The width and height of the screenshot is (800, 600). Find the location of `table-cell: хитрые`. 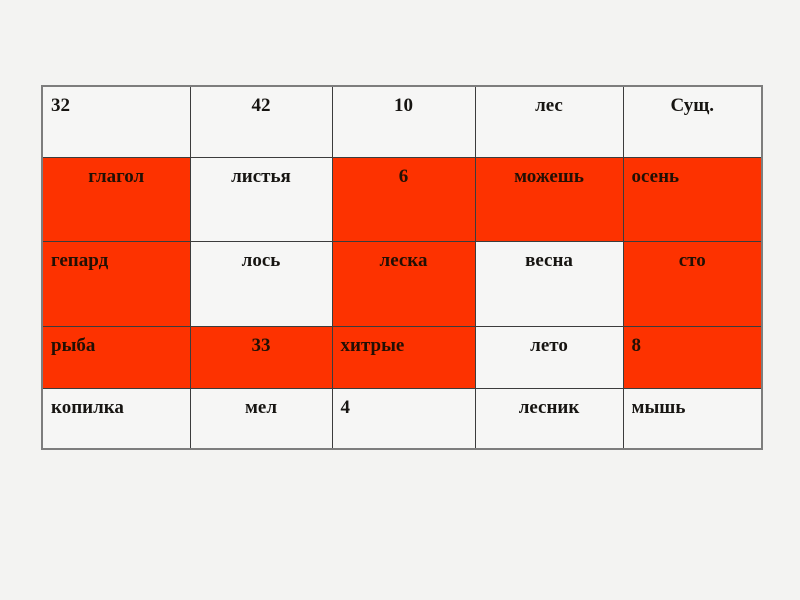

table-cell: хитрые is located at coordinates (403, 357).